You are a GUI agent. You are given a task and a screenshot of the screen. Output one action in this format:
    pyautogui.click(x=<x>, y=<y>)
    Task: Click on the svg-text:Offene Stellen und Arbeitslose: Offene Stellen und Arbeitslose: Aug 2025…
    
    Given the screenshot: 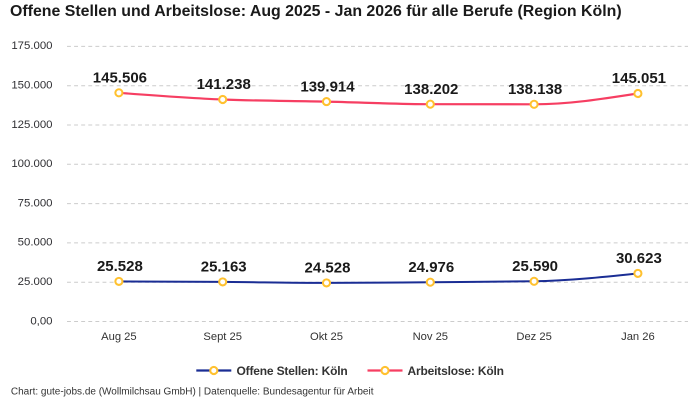 What is the action you would take?
    pyautogui.click(x=316, y=11)
    